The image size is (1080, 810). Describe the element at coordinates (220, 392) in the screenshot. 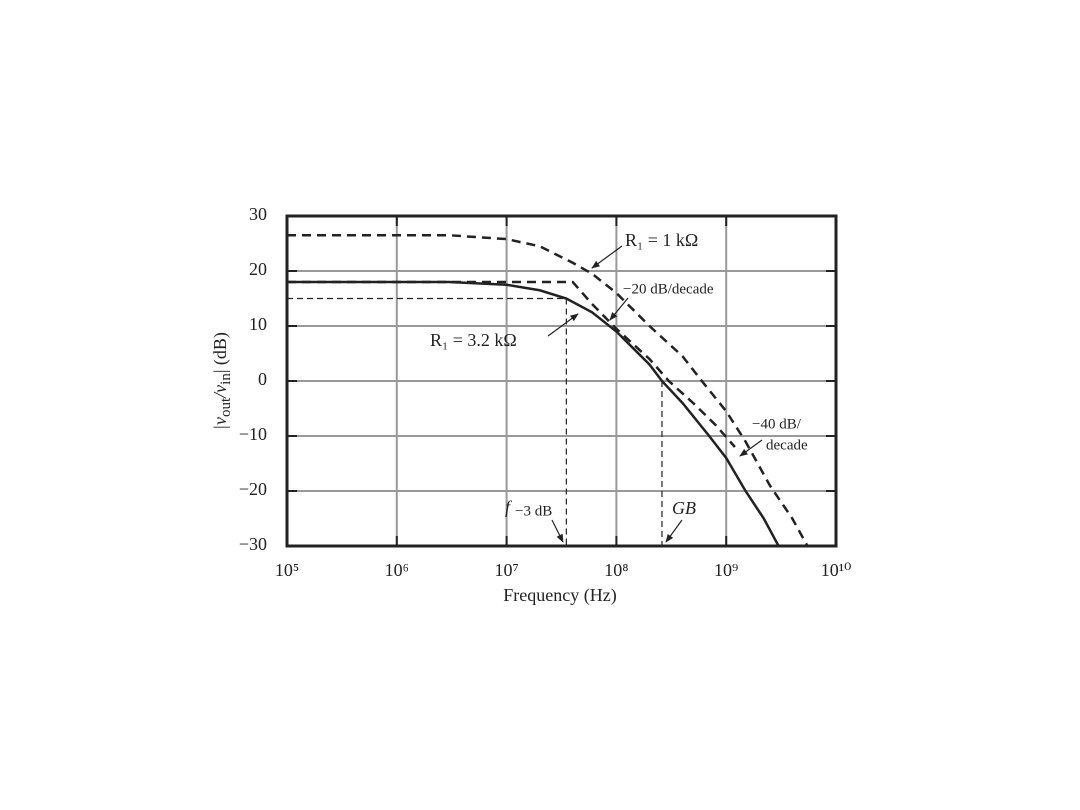

I see `y-label-part: /v` at that location.